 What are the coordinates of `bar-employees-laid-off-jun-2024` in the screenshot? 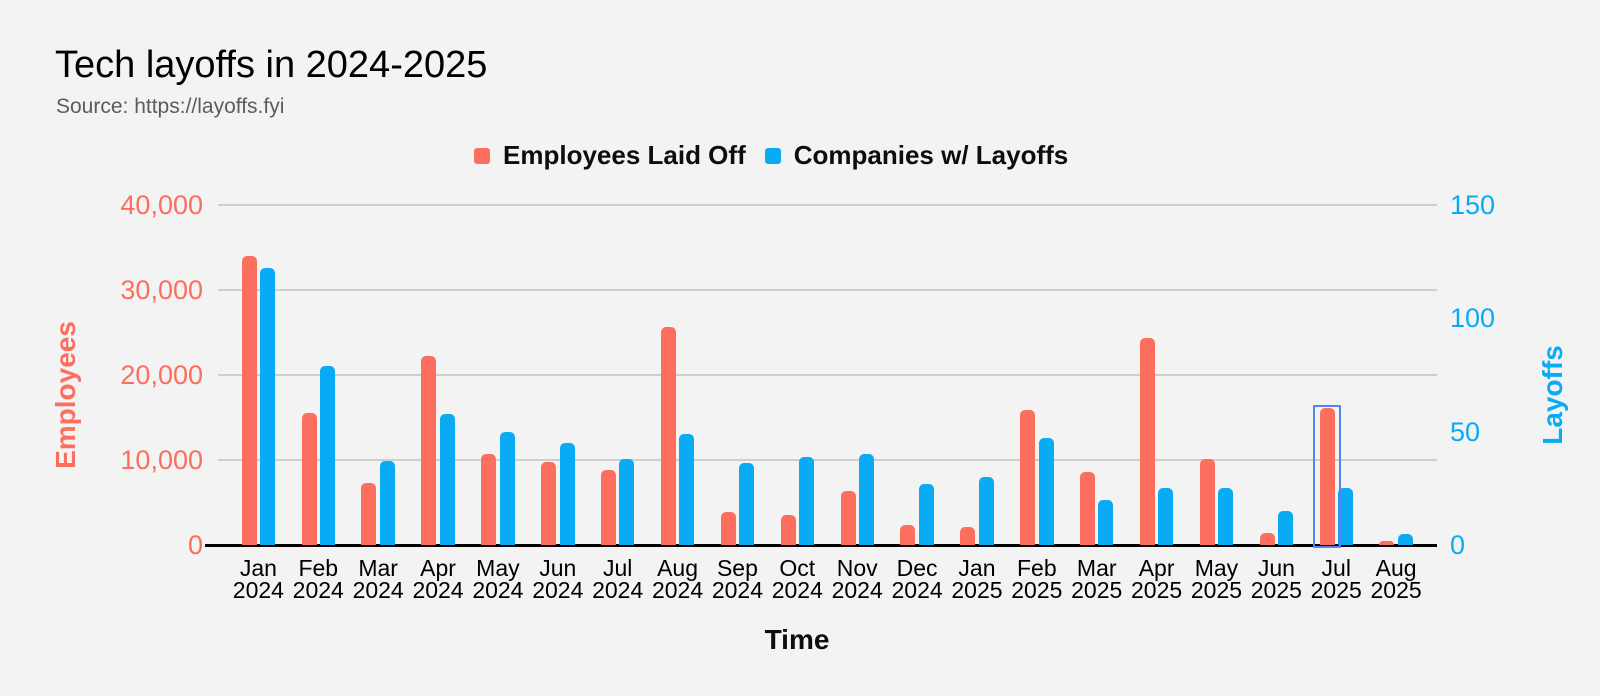 It's located at (549, 503).